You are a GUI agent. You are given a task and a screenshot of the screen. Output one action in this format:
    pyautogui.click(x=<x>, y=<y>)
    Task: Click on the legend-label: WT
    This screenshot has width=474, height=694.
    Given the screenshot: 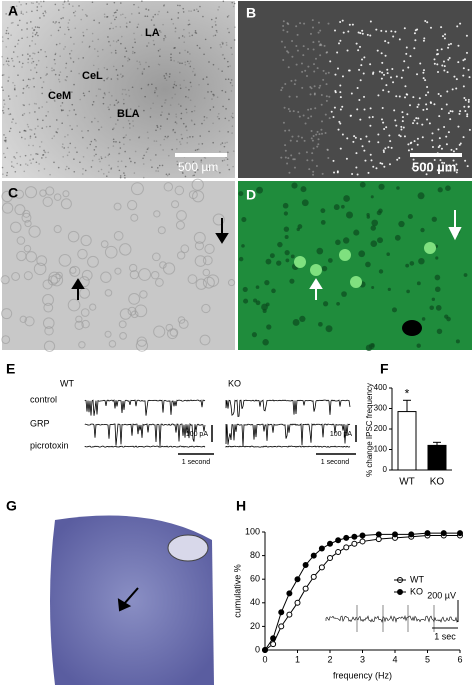 What is the action you would take?
    pyautogui.click(x=417, y=579)
    